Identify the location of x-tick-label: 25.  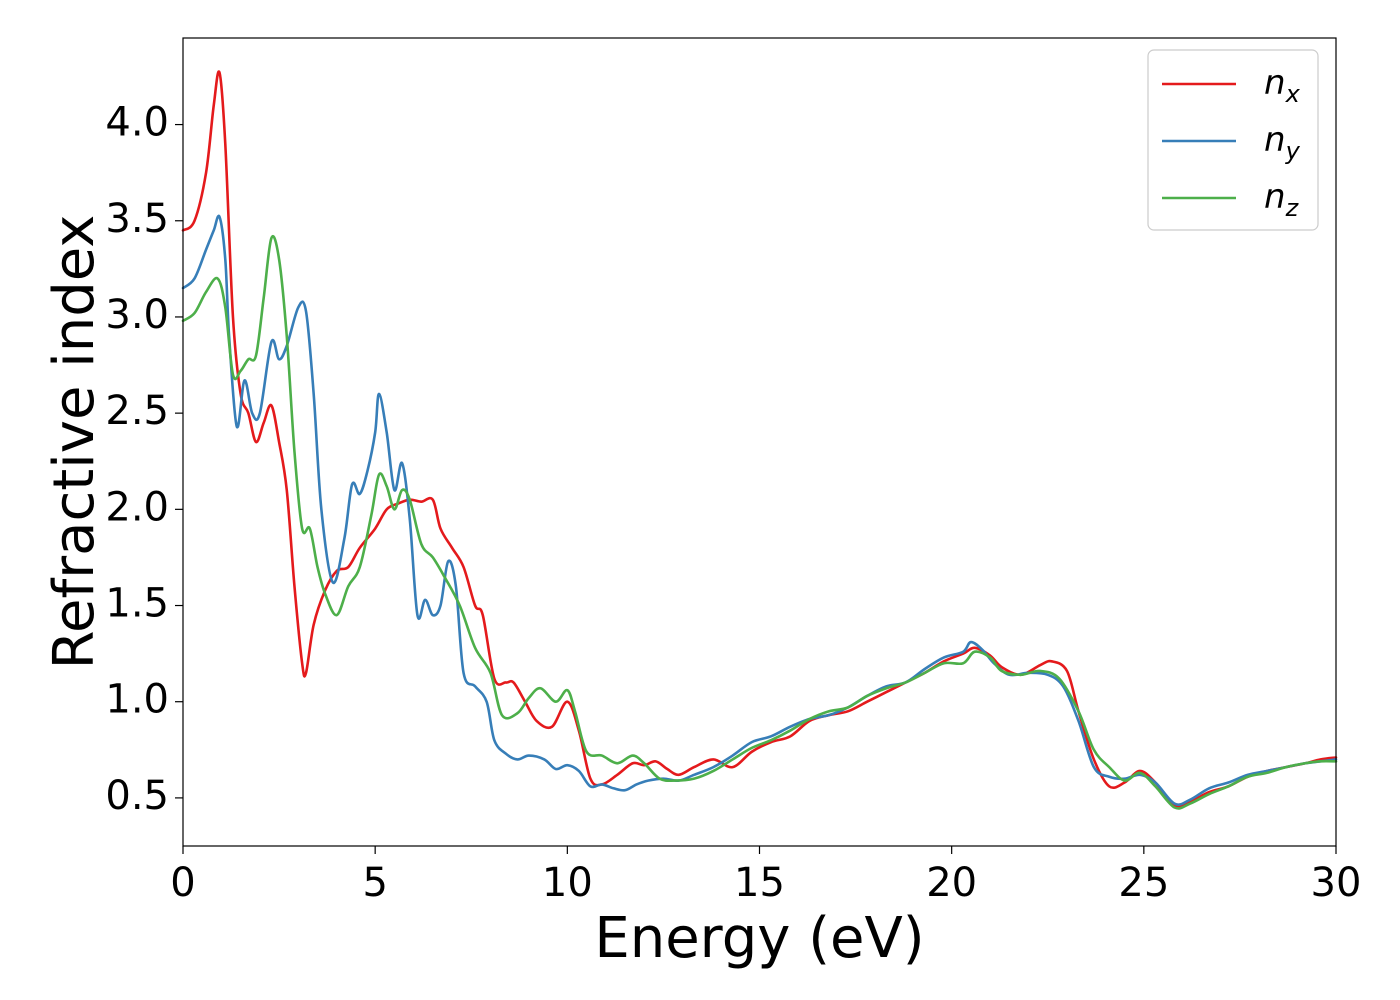
(1143, 883).